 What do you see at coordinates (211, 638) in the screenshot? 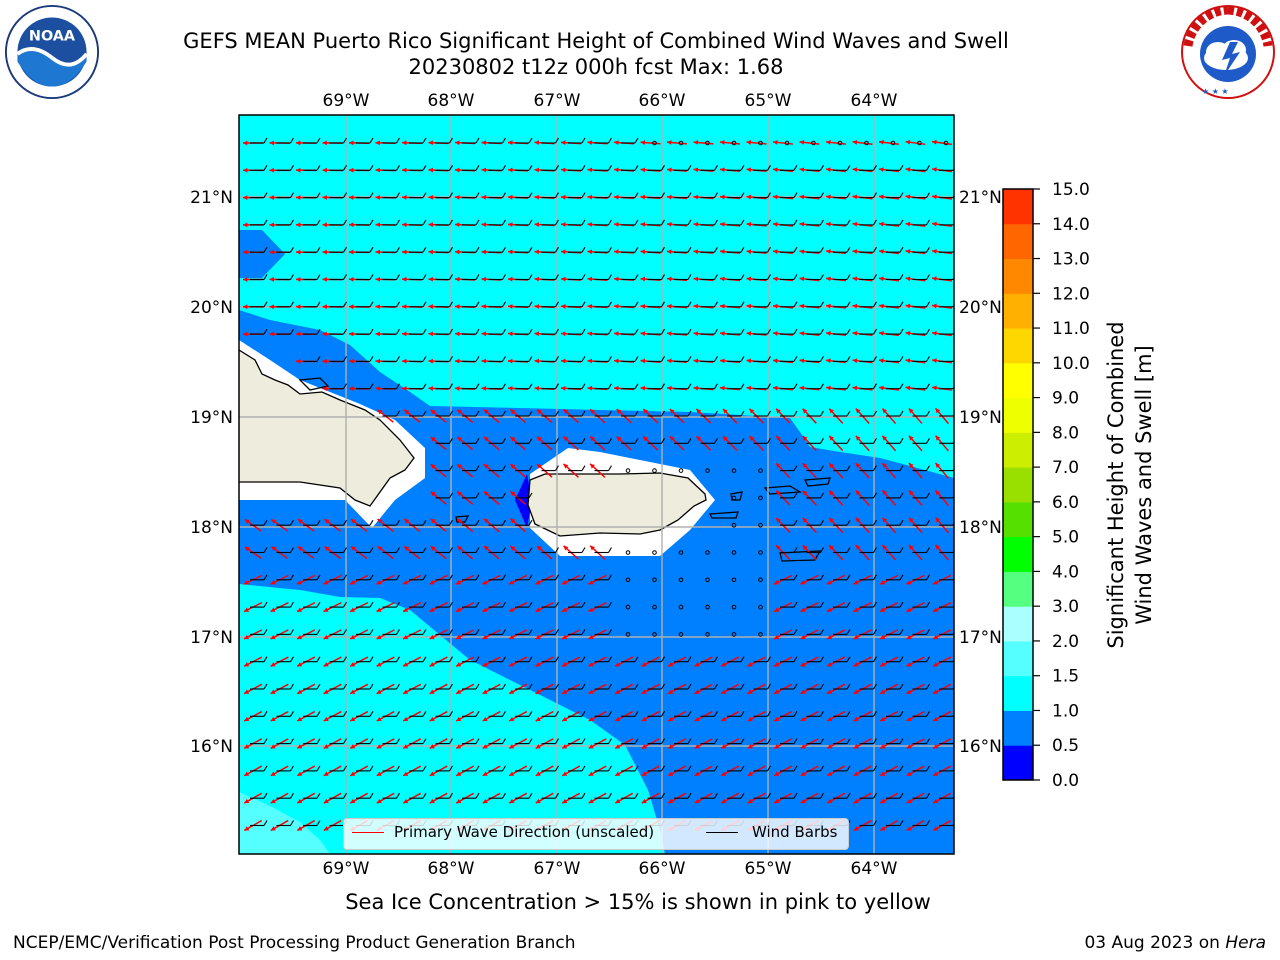
I see `lat-label-left: 17°N` at bounding box center [211, 638].